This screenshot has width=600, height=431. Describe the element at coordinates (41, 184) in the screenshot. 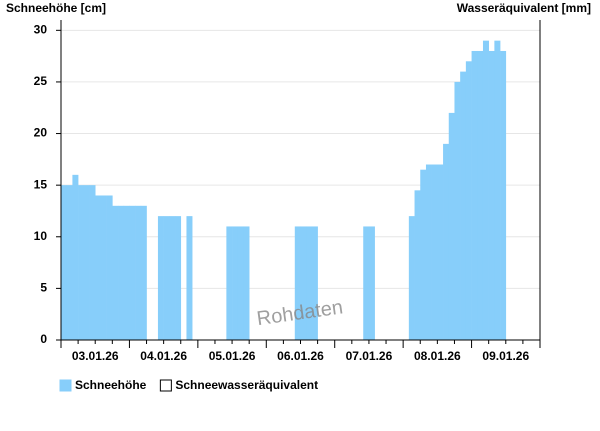

I see `y-tick-label: 15` at that location.